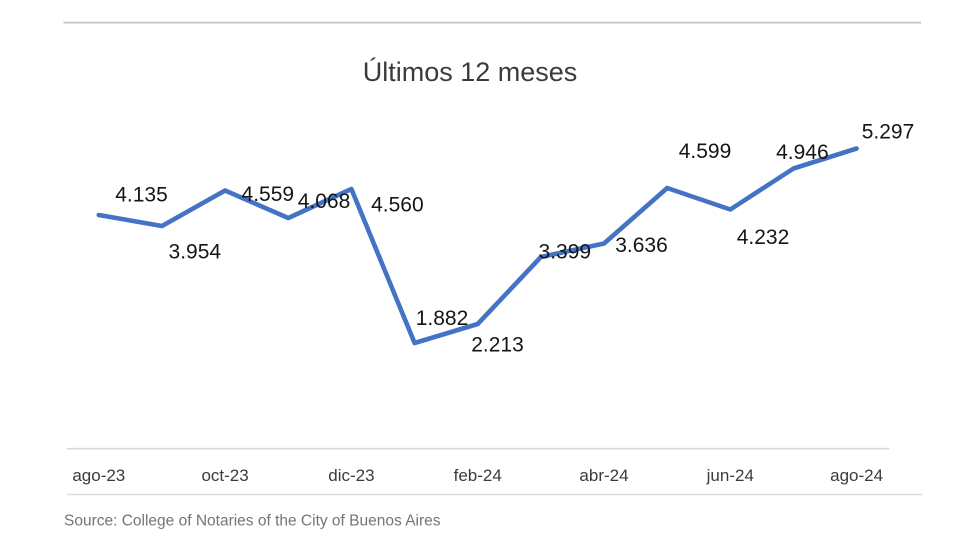 This screenshot has height=544, width=953. What do you see at coordinates (603, 475) in the screenshot?
I see `svg-text: abr-24` at bounding box center [603, 475].